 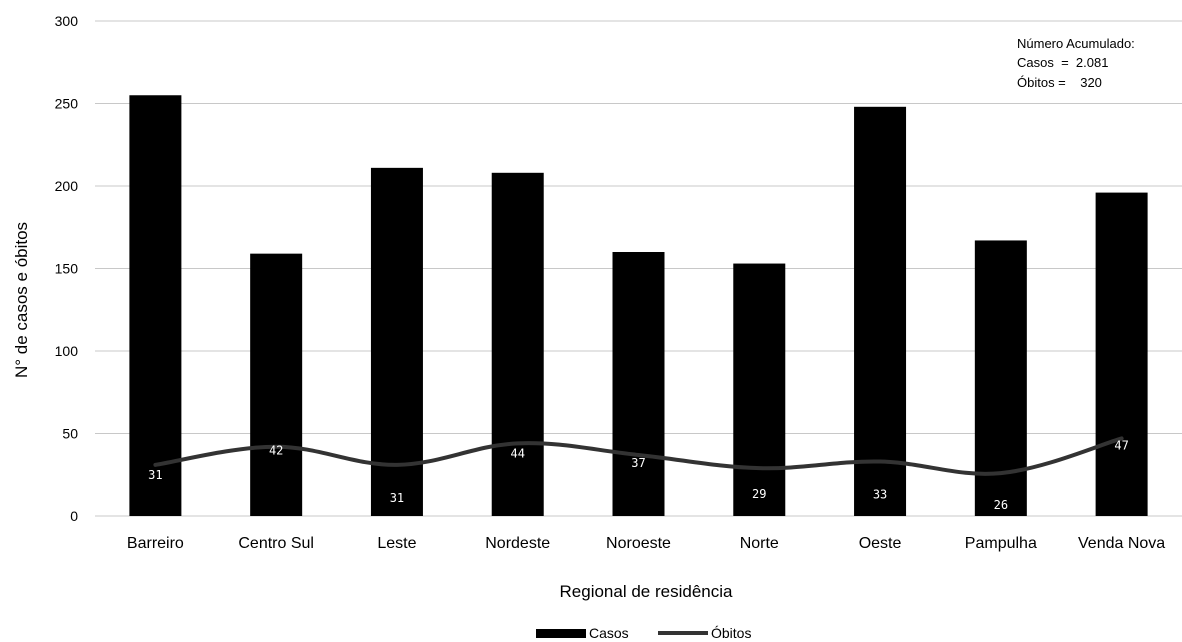 I want to click on annotation-title: Número Acumulado:, so click(x=1076, y=43).